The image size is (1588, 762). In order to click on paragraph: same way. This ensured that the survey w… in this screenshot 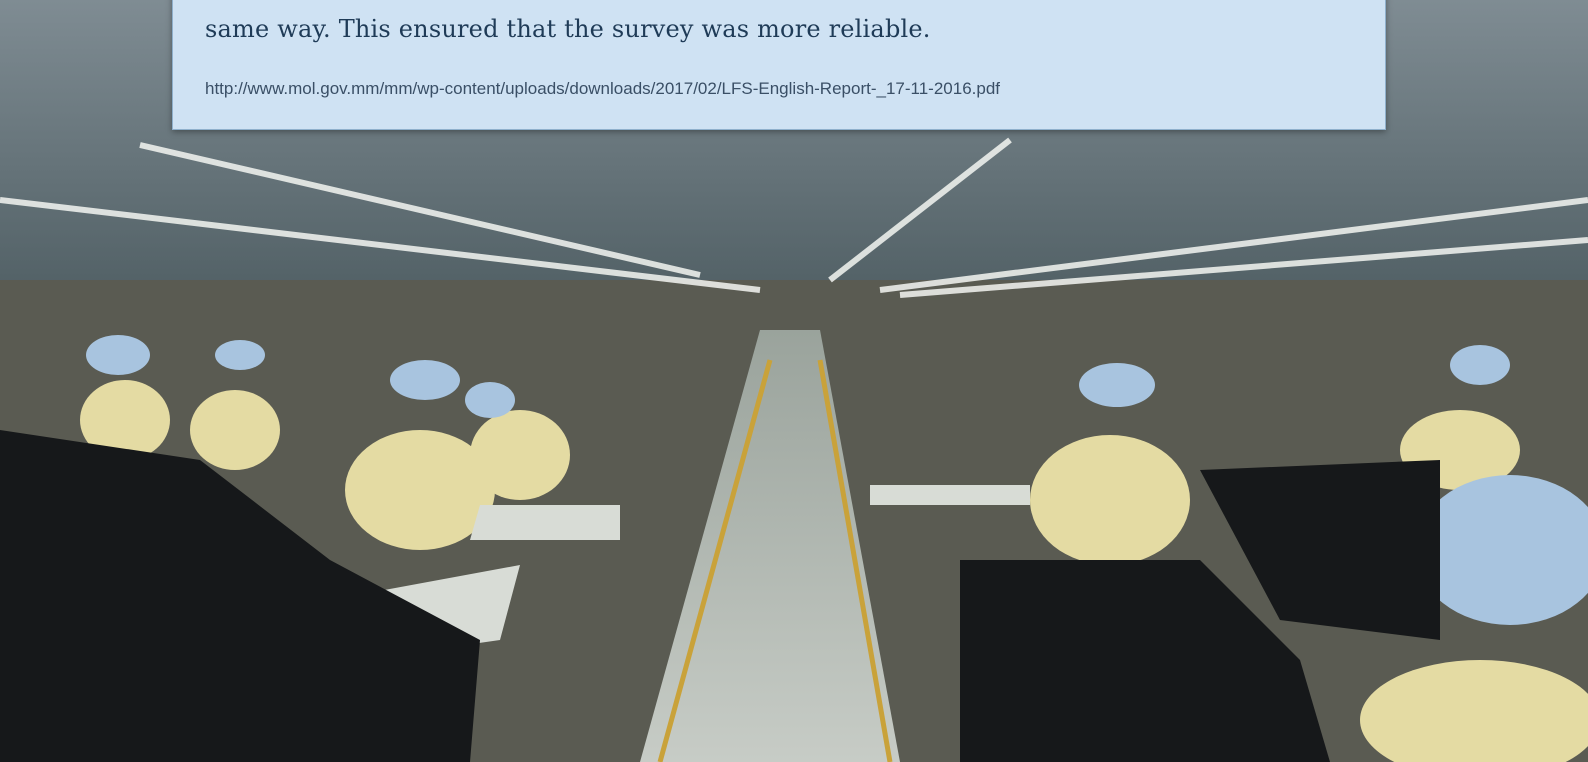, I will do `click(568, 29)`.